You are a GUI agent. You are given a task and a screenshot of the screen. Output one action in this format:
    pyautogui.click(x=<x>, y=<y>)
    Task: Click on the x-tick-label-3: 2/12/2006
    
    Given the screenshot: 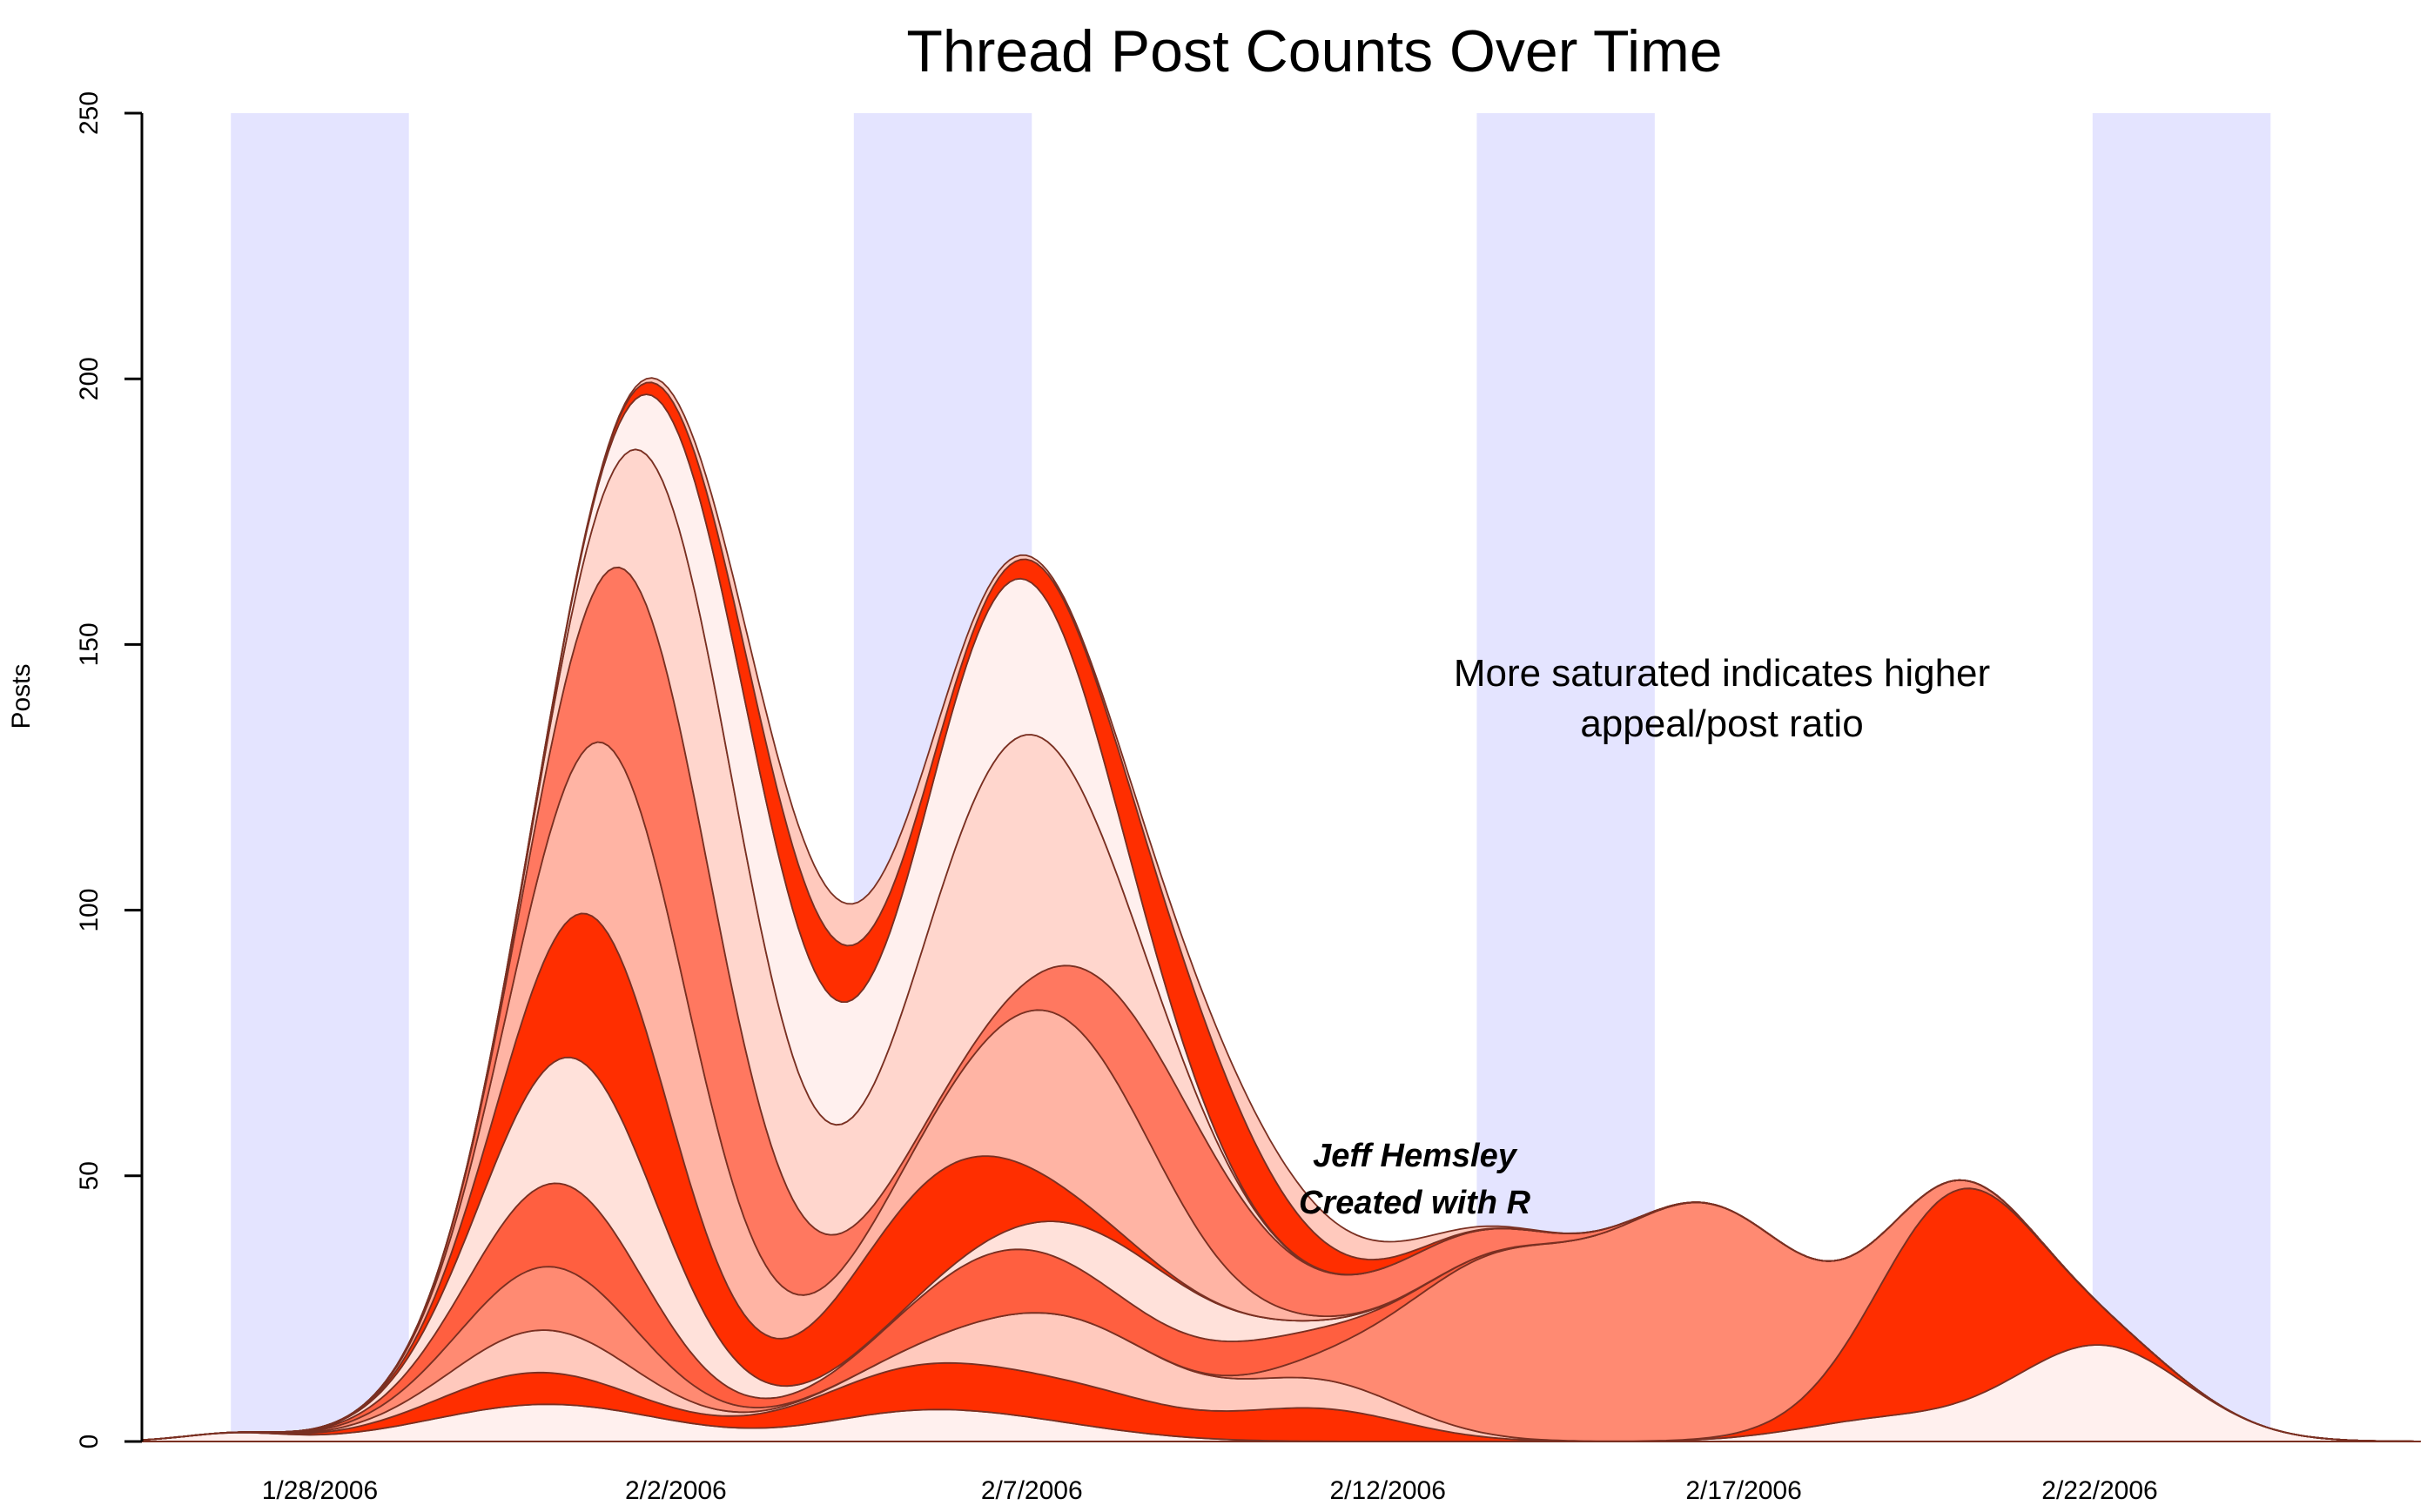 What is the action you would take?
    pyautogui.click(x=1387, y=1490)
    